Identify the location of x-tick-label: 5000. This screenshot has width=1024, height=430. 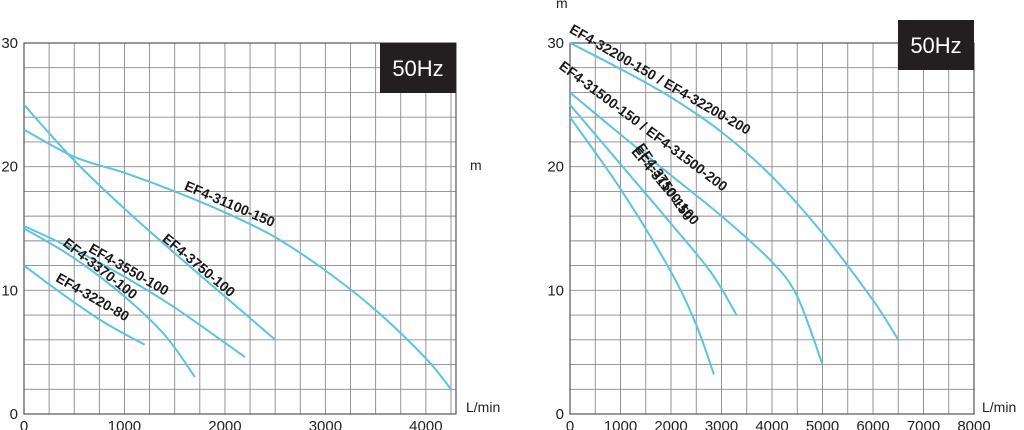
(822, 424).